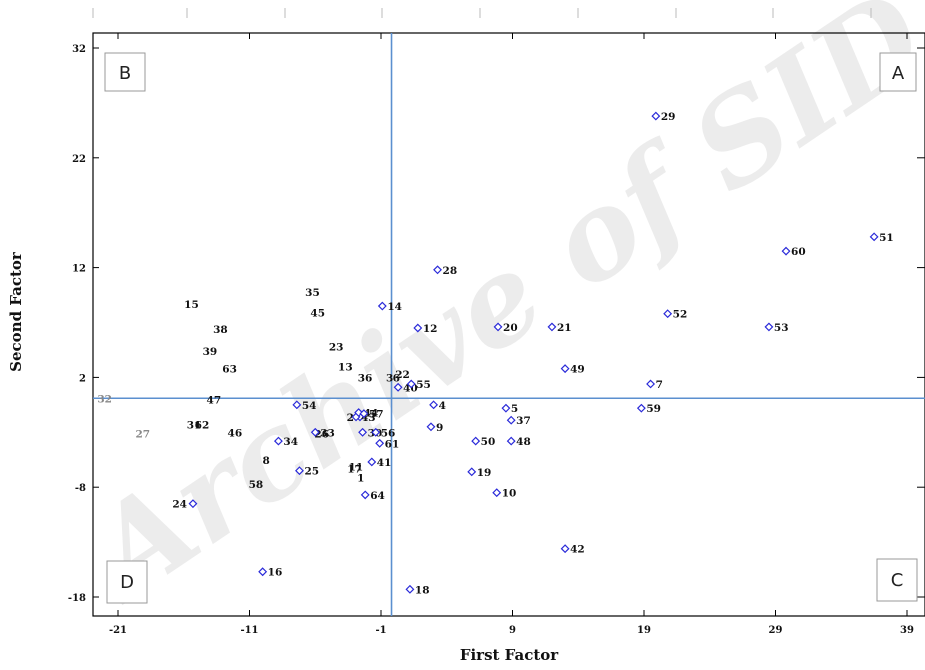 The width and height of the screenshot is (925, 670). I want to click on y-axis-title: Second Factor, so click(16, 311).